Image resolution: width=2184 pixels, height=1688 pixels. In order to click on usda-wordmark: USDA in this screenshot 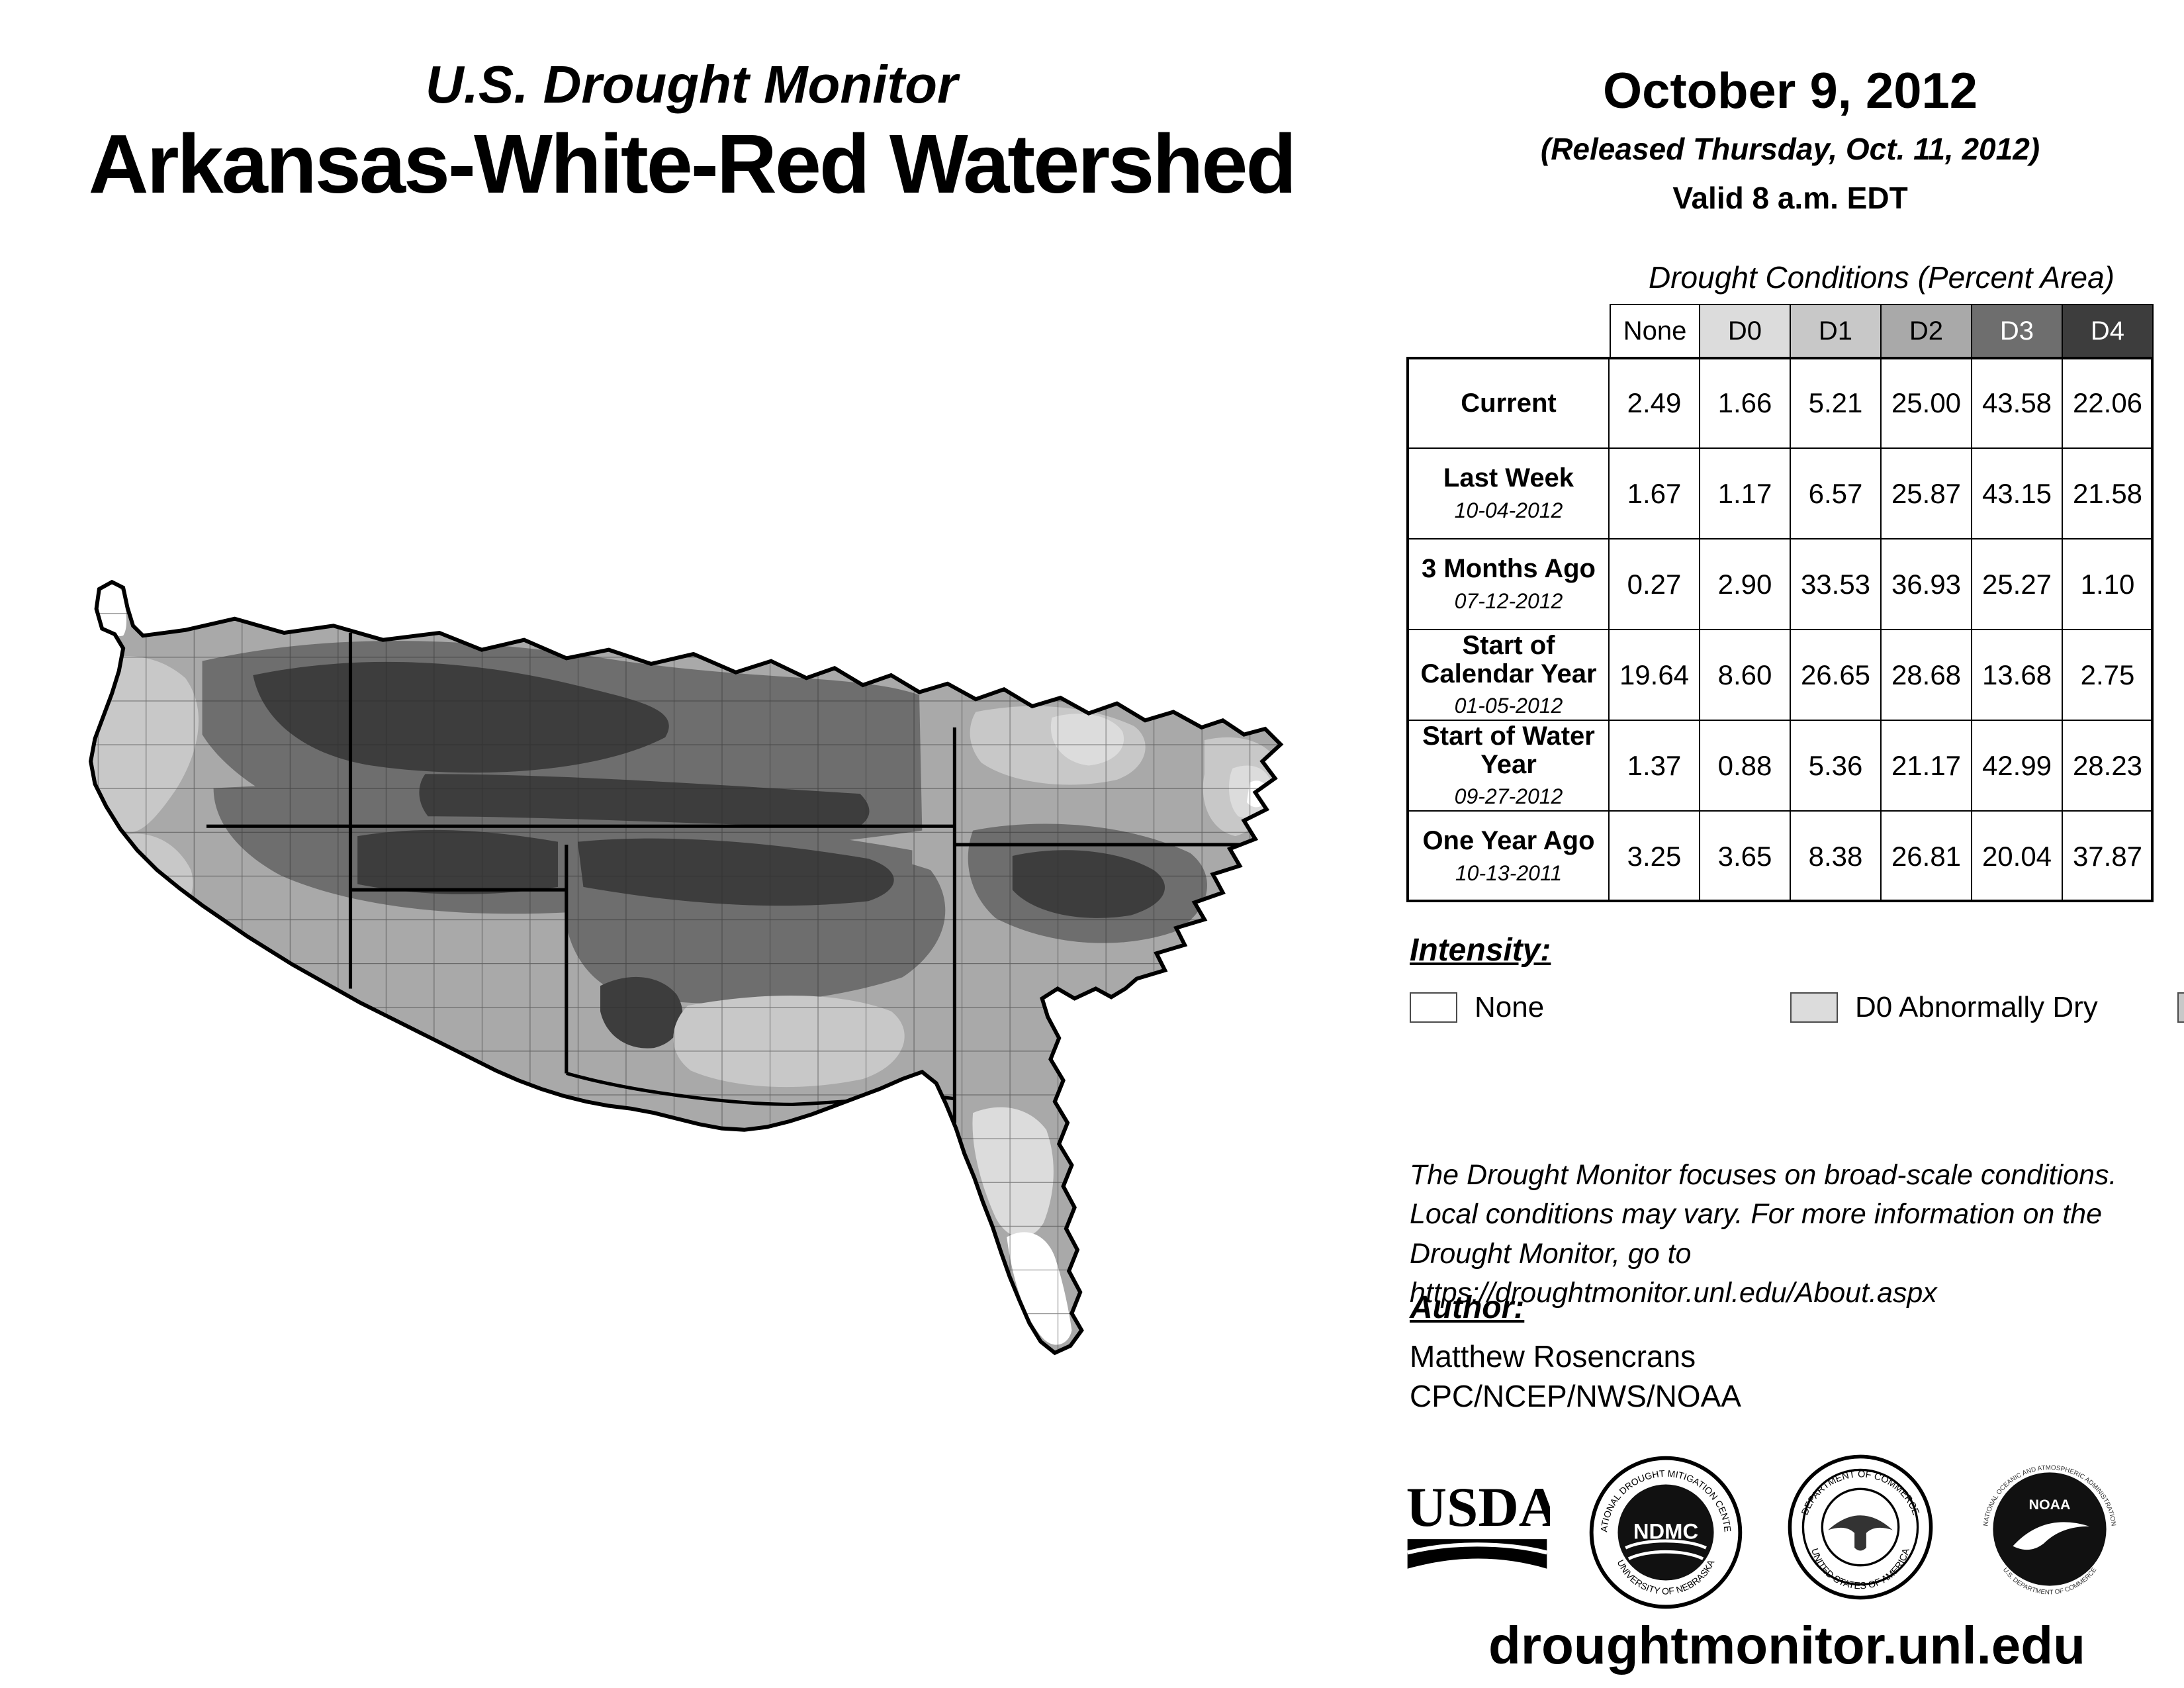, I will do `click(1478, 1507)`.